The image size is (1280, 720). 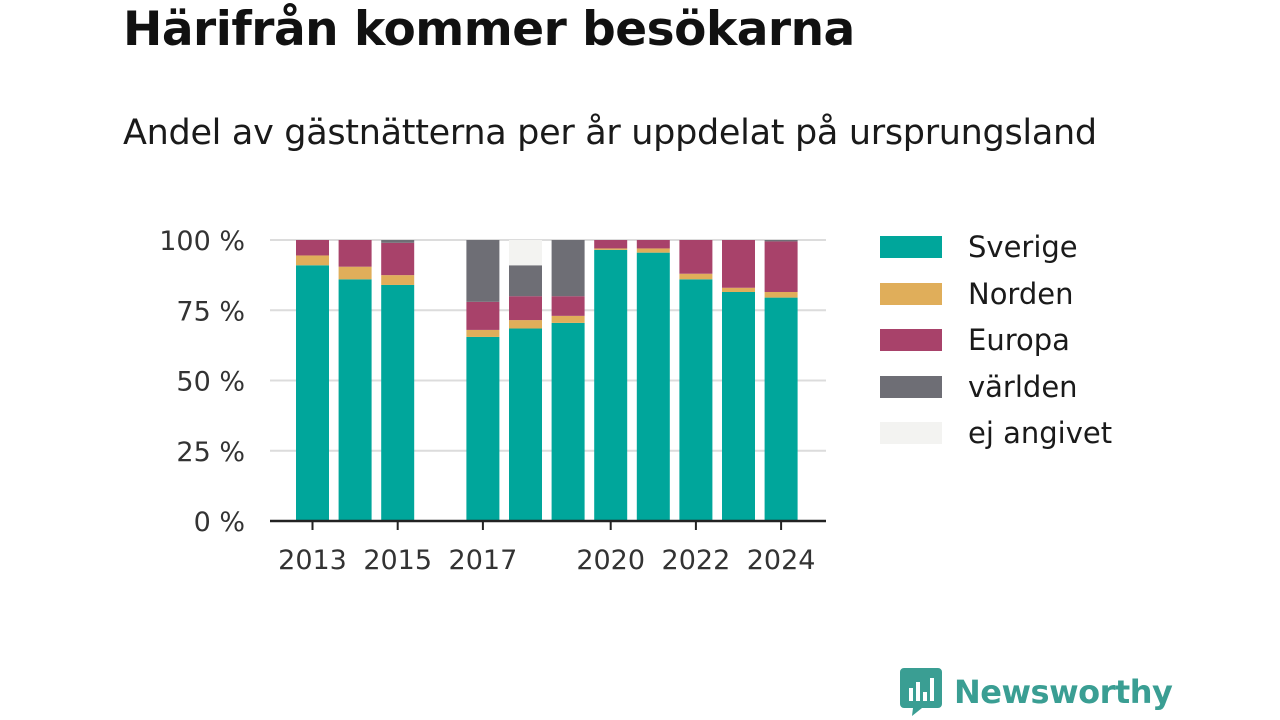 I want to click on x-tick-label: 2015, so click(x=397, y=560).